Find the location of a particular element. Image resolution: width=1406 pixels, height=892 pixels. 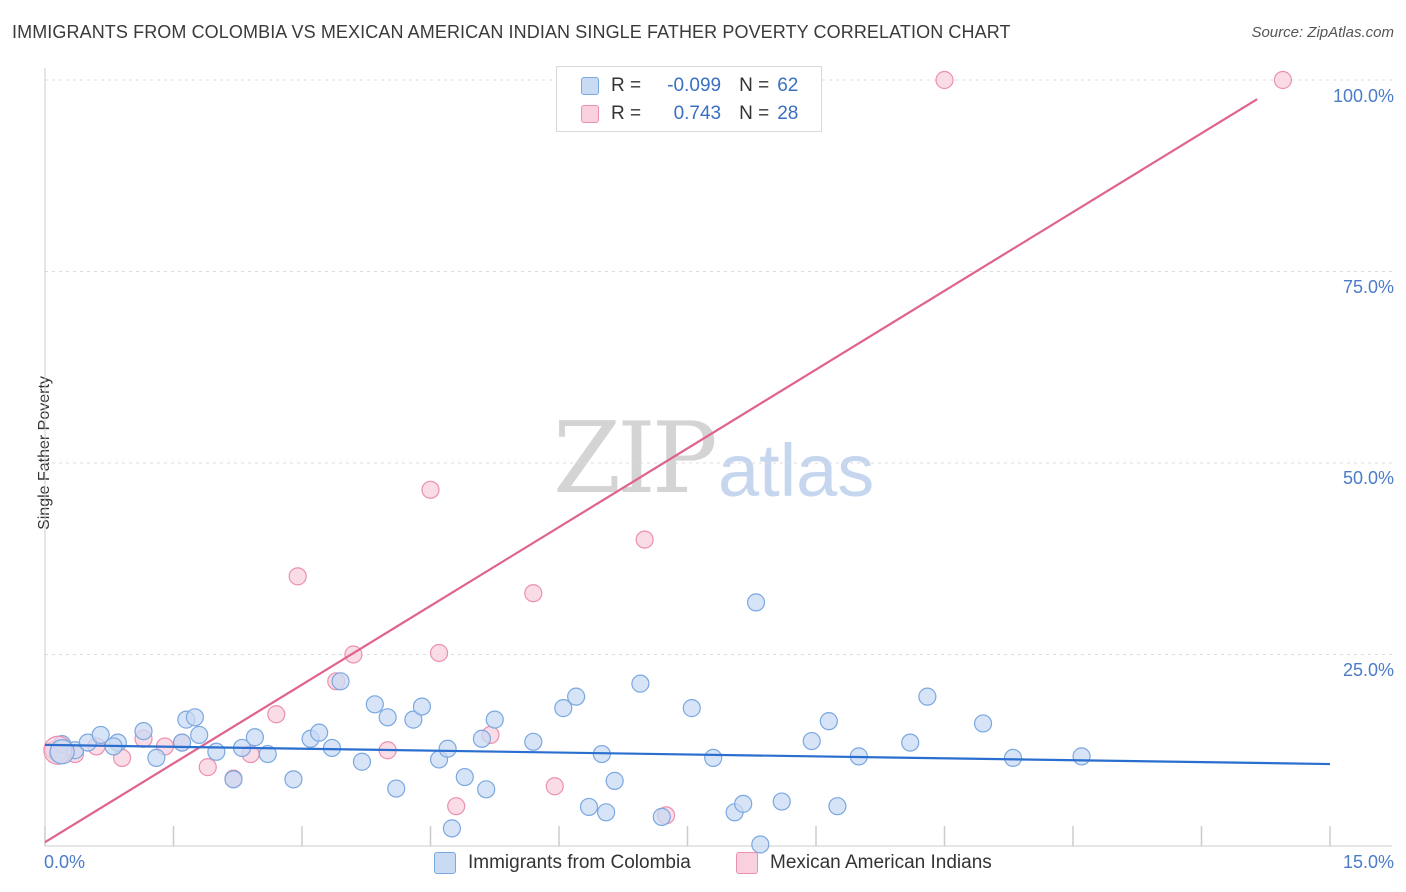

x-tick-label: 0.0% is located at coordinates (65, 862).